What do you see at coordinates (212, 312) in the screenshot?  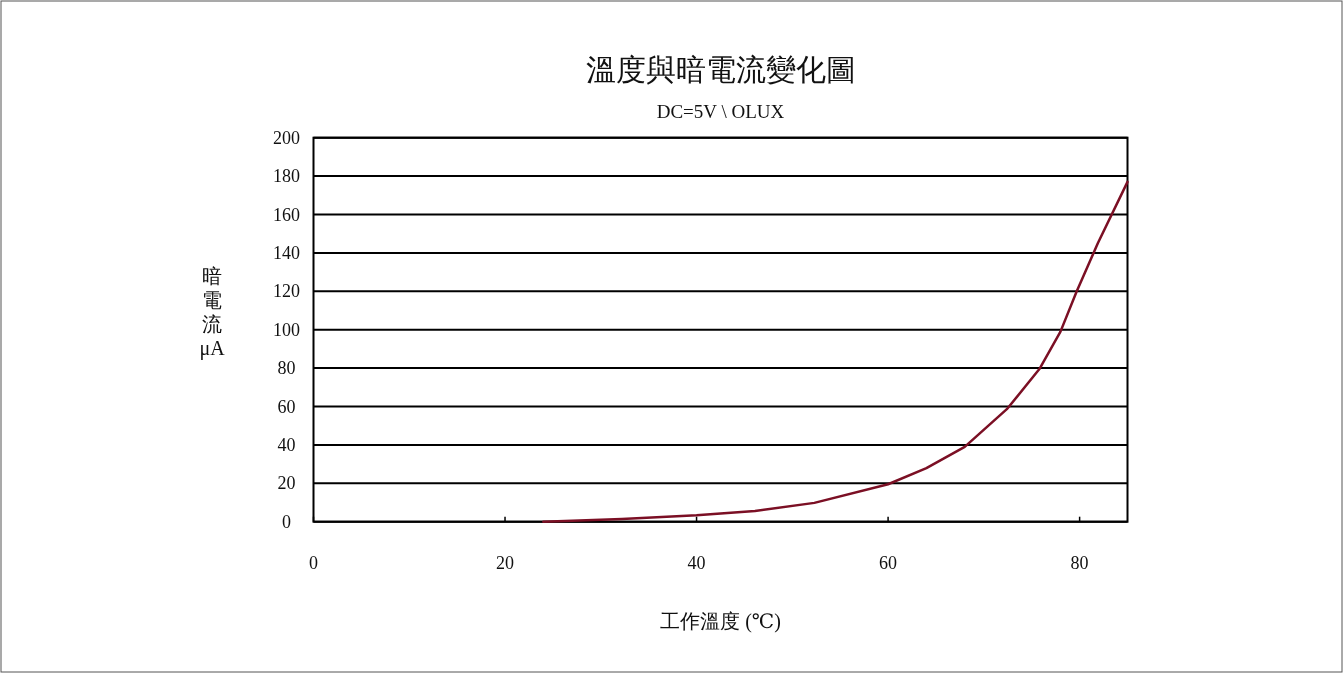 I see `y-axis-title: 暗電流 μA` at bounding box center [212, 312].